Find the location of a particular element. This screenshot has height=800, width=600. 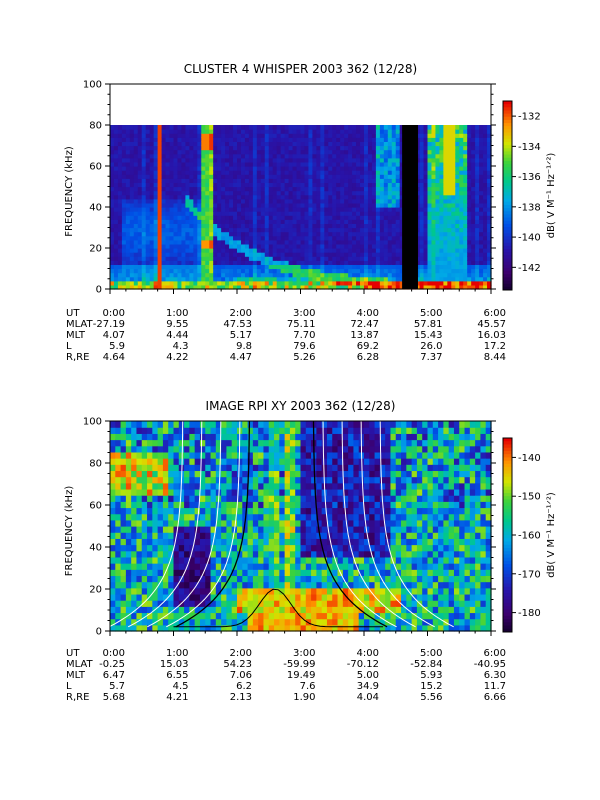

y-tick-label: 60 is located at coordinates (95, 167).